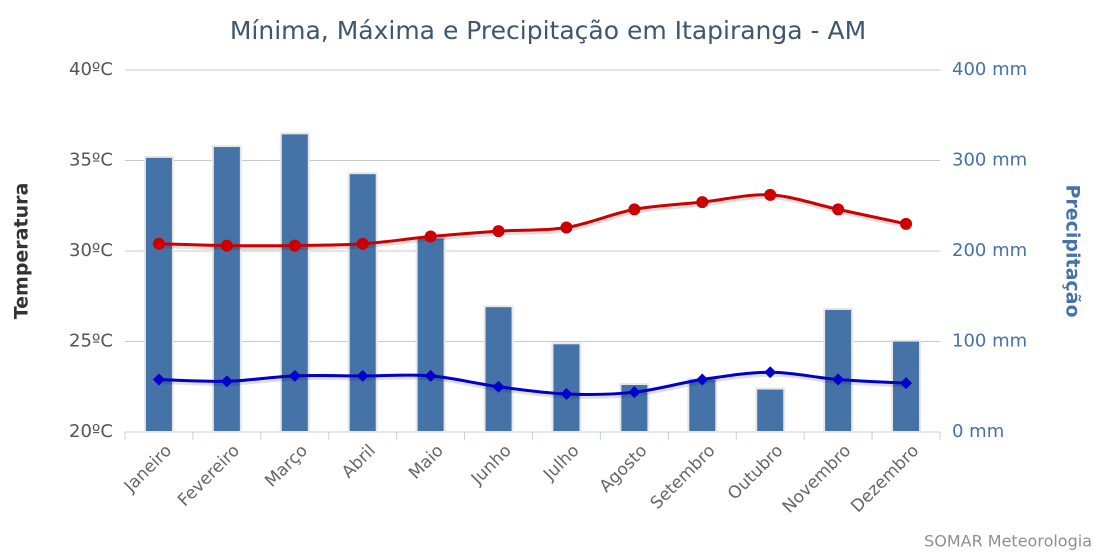  I want to click on y-axis-title: Temperatura, so click(22, 251).